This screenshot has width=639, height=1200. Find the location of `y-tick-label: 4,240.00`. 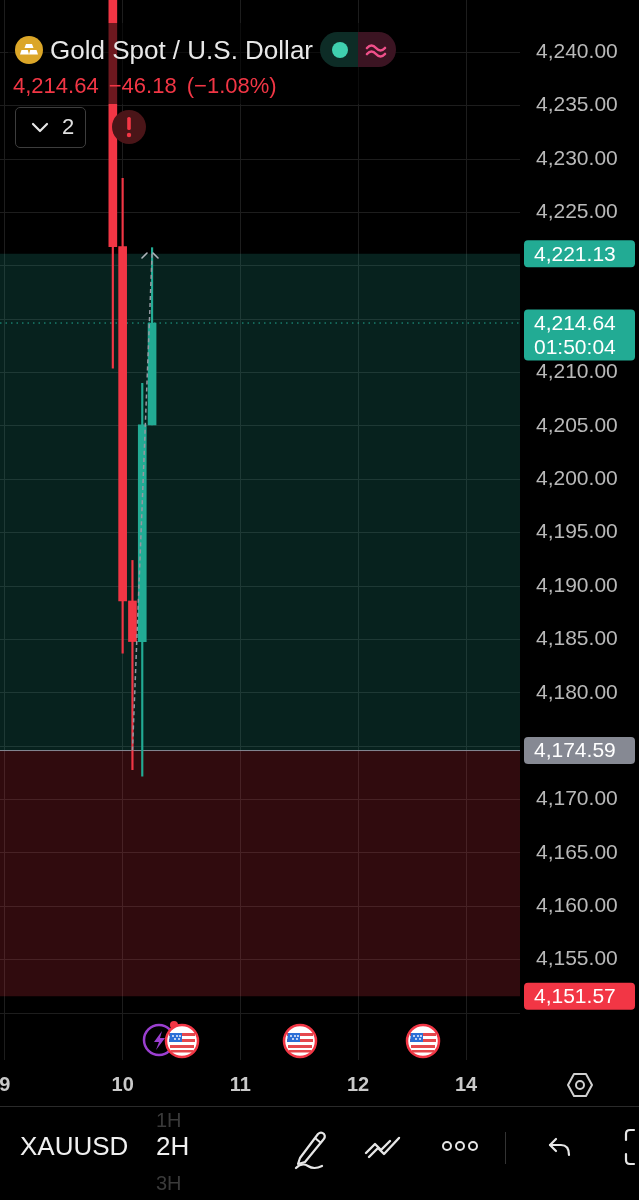

y-tick-label: 4,240.00 is located at coordinates (577, 51).